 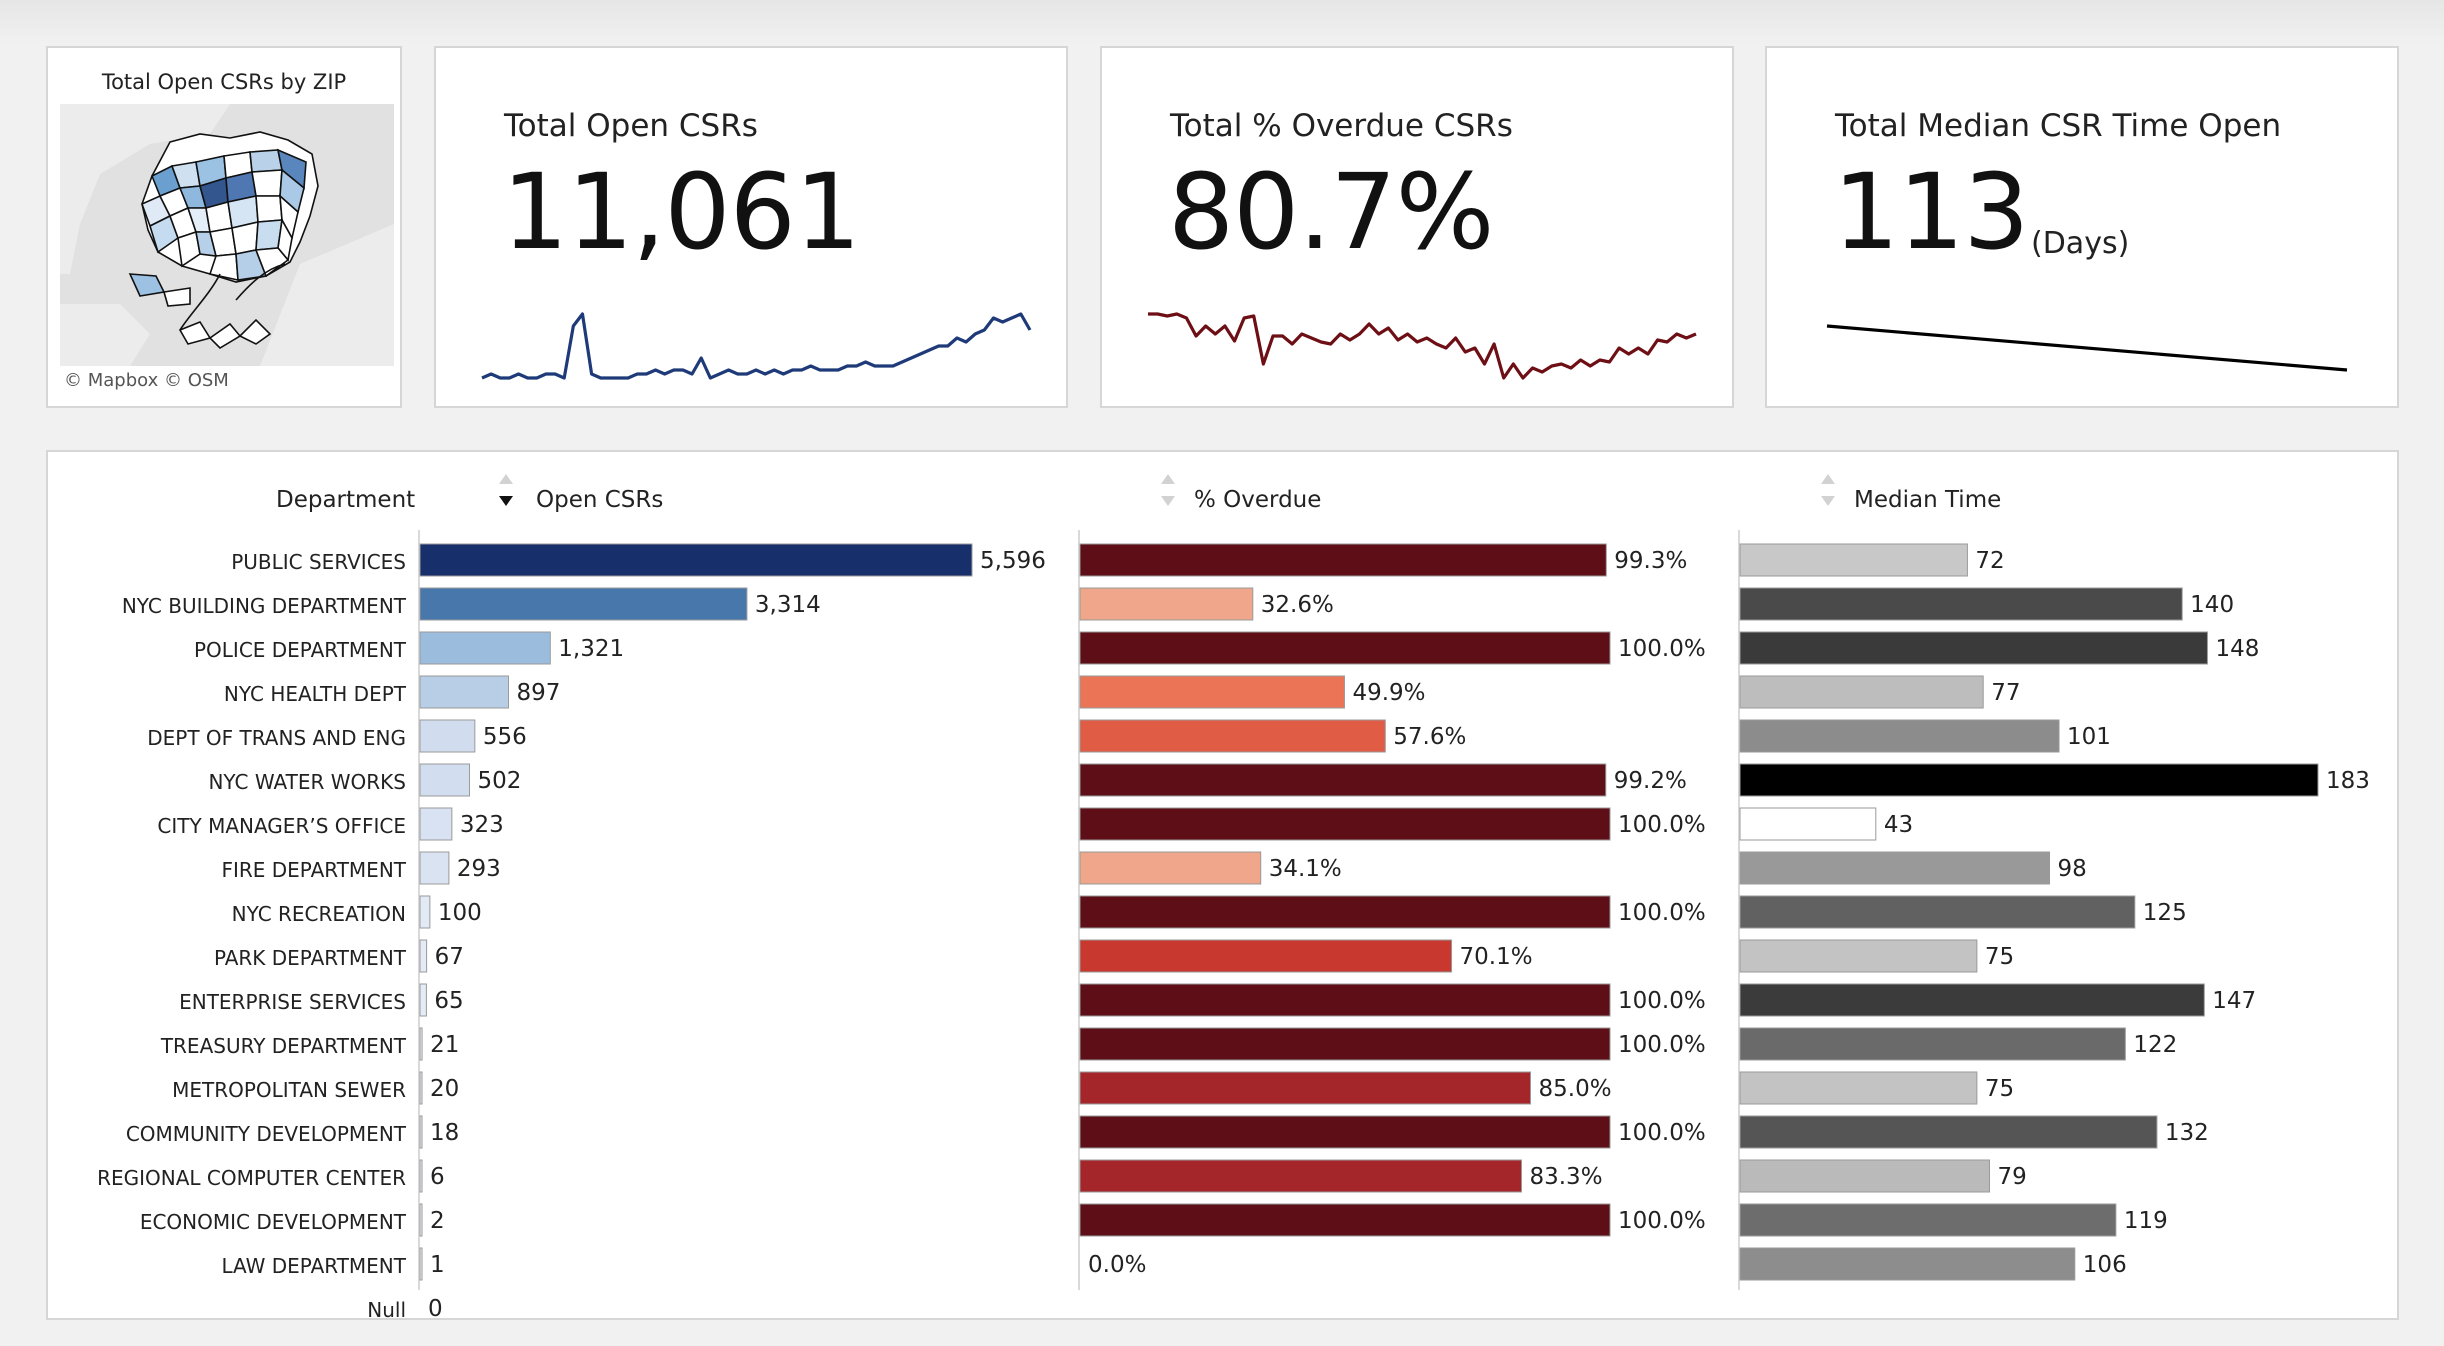 I want to click on department-label: DEPT OF TRANS AND ENG, so click(x=276, y=738).